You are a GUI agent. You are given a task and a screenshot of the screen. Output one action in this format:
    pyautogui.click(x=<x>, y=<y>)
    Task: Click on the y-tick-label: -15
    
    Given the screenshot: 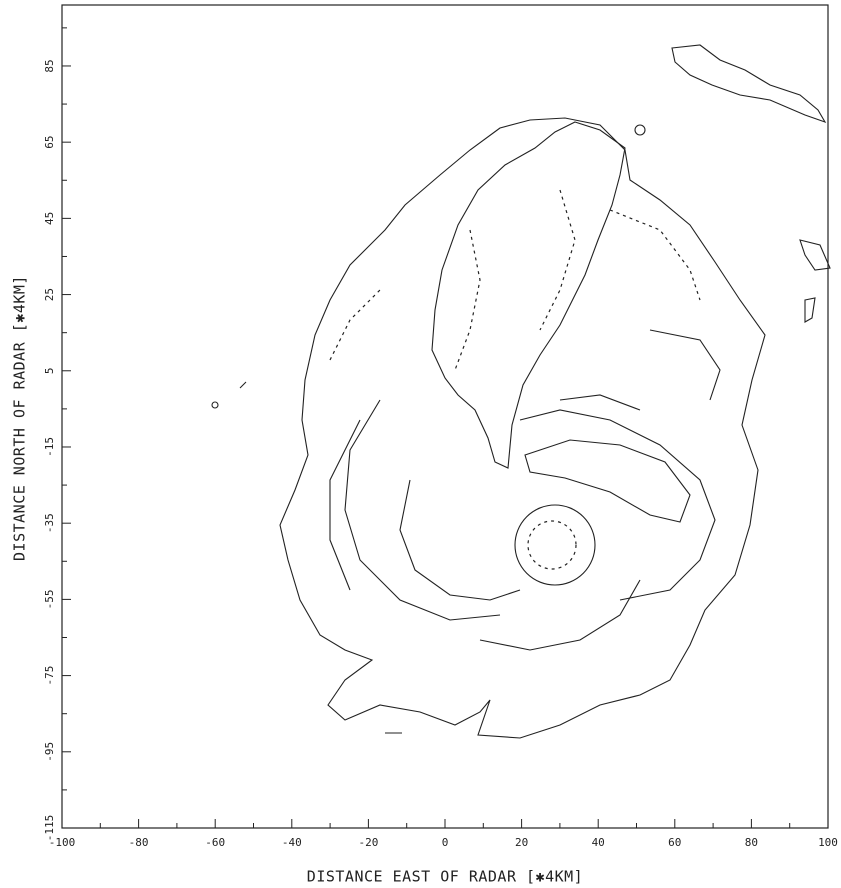 What is the action you would take?
    pyautogui.click(x=49, y=447)
    